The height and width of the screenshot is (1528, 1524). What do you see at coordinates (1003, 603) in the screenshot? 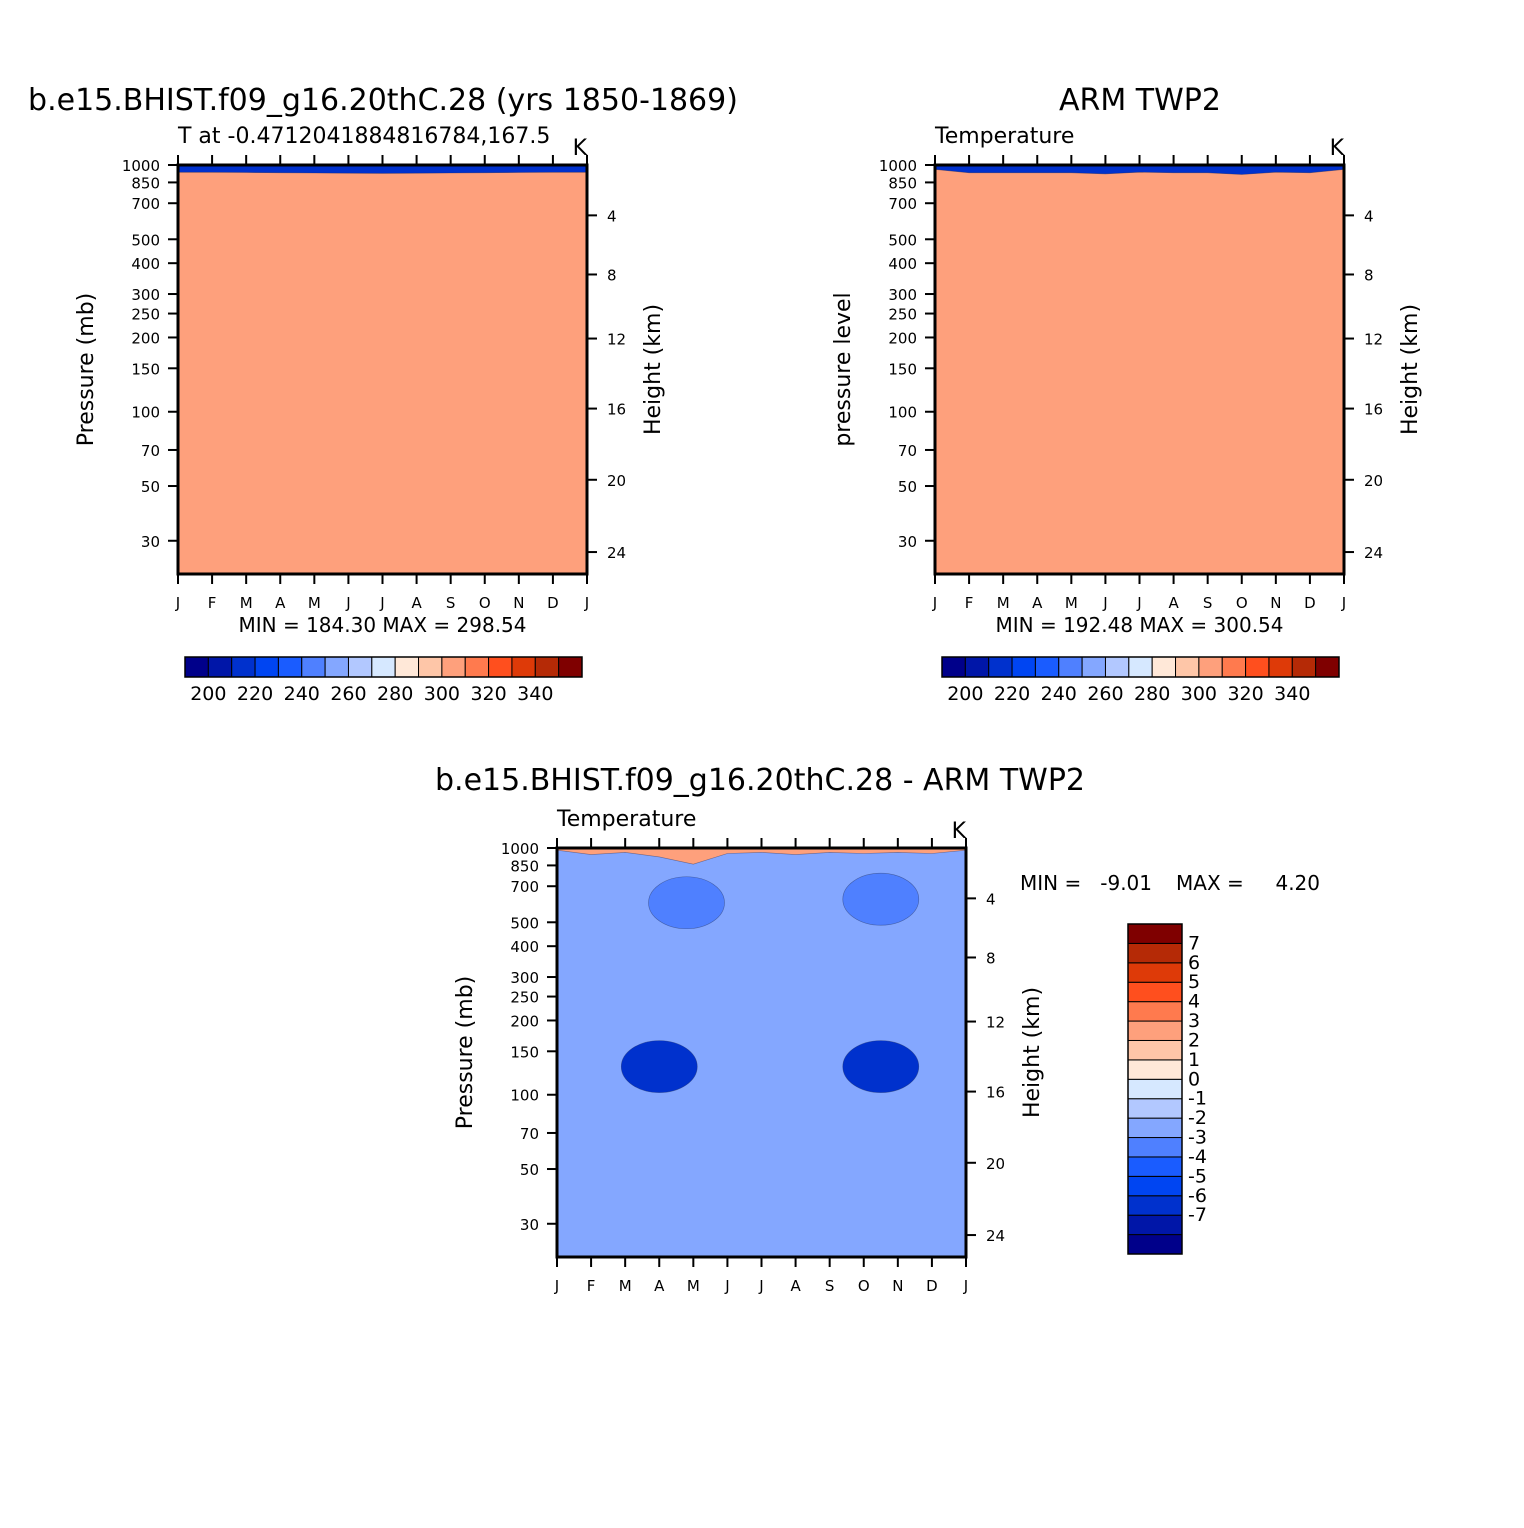
I see `x-tick-label: M` at bounding box center [1003, 603].